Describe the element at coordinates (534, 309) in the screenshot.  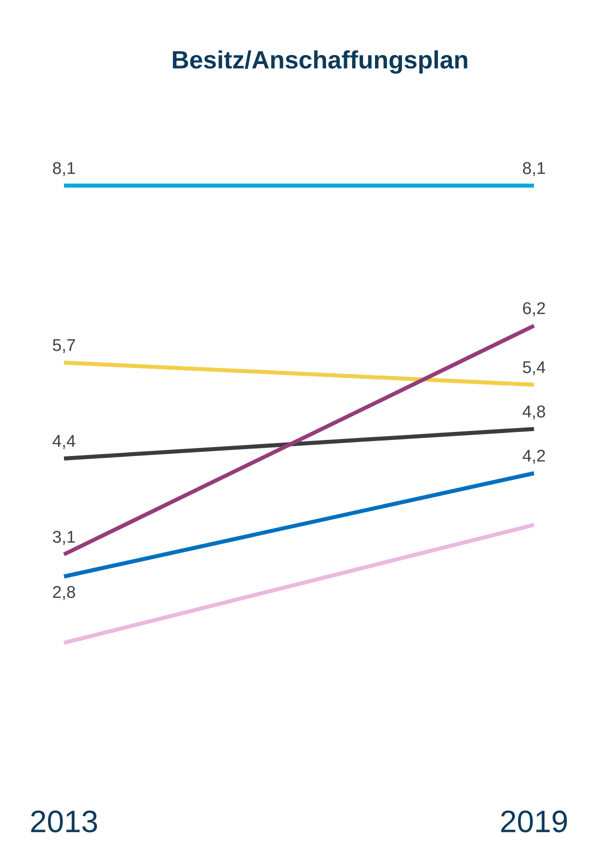
I see `data-label: 6,2` at that location.